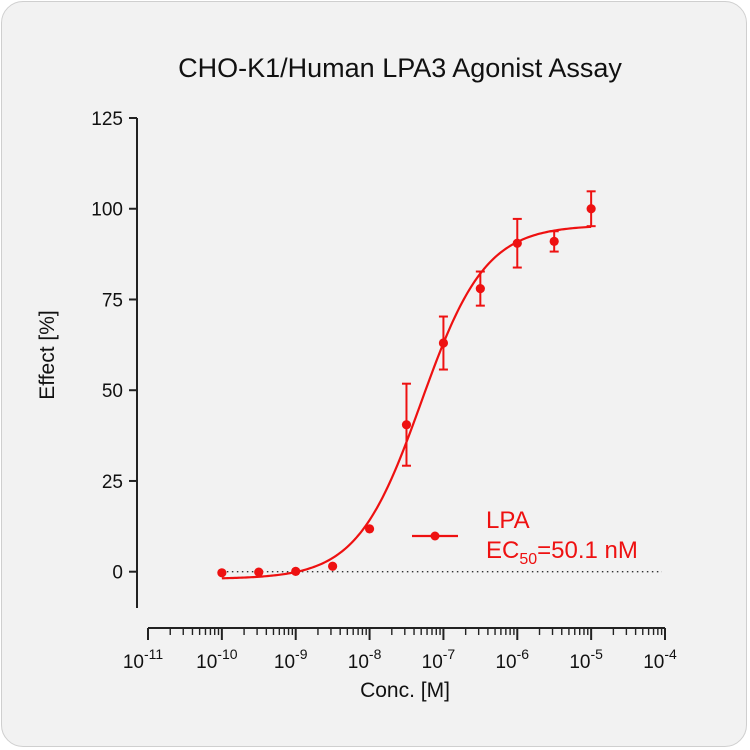 The height and width of the screenshot is (750, 750). Describe the element at coordinates (400, 68) in the screenshot. I see `chart-title: CHO-K1/Human LPA3 Agonist Assay` at that location.